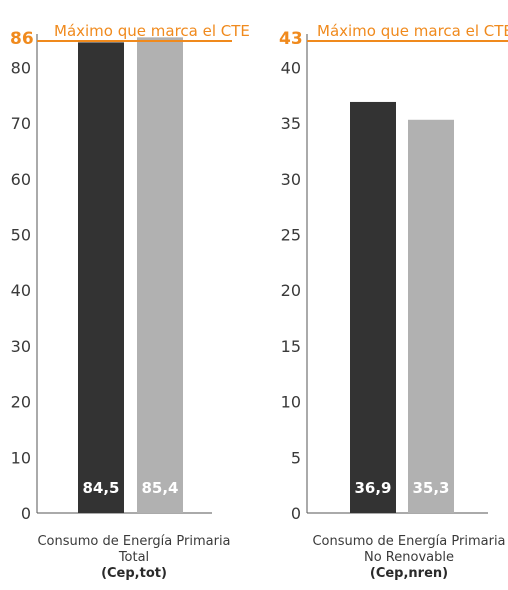 Image resolution: width=508 pixels, height=590 pixels. I want to click on y-tick-label: 35, so click(291, 123).